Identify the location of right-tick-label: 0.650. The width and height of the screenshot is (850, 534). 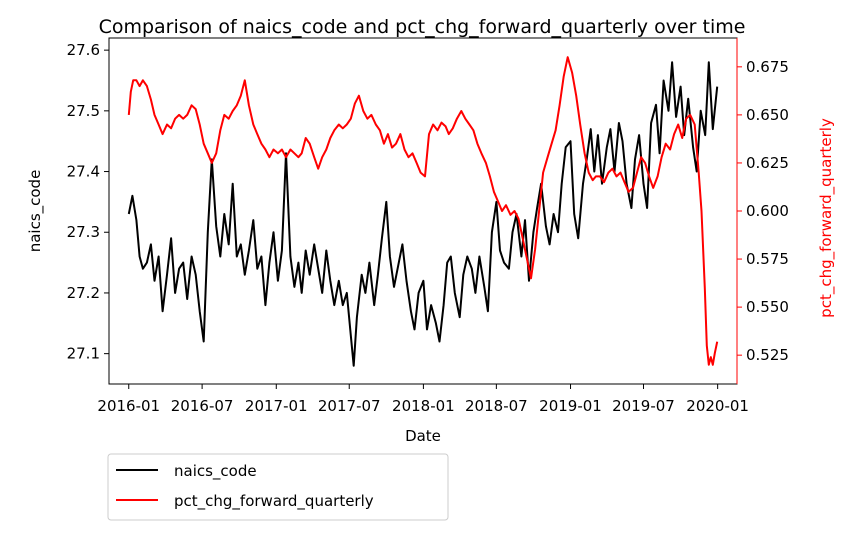
(767, 115).